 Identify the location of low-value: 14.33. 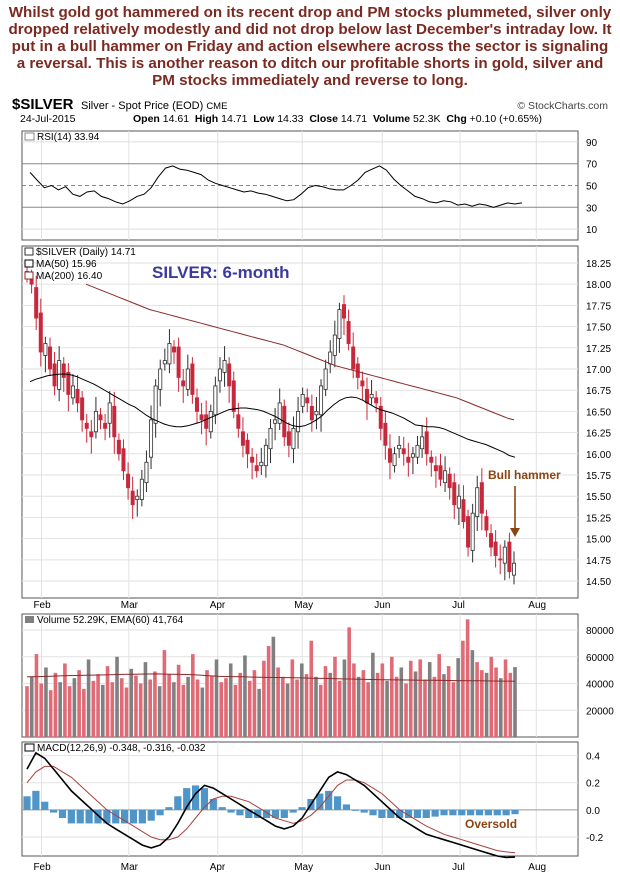
(290, 119).